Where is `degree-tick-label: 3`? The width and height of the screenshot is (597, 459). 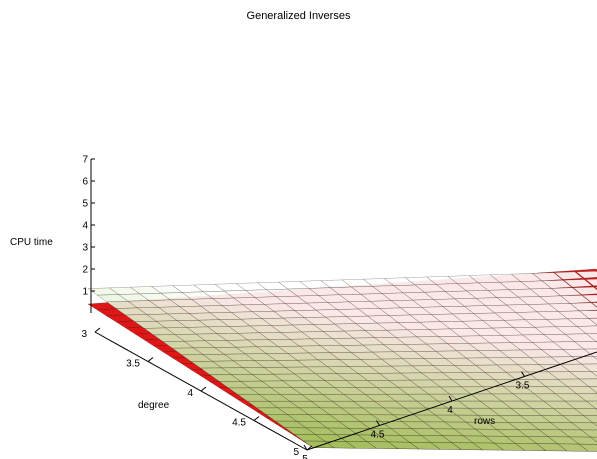
degree-tick-label: 3 is located at coordinates (84, 334).